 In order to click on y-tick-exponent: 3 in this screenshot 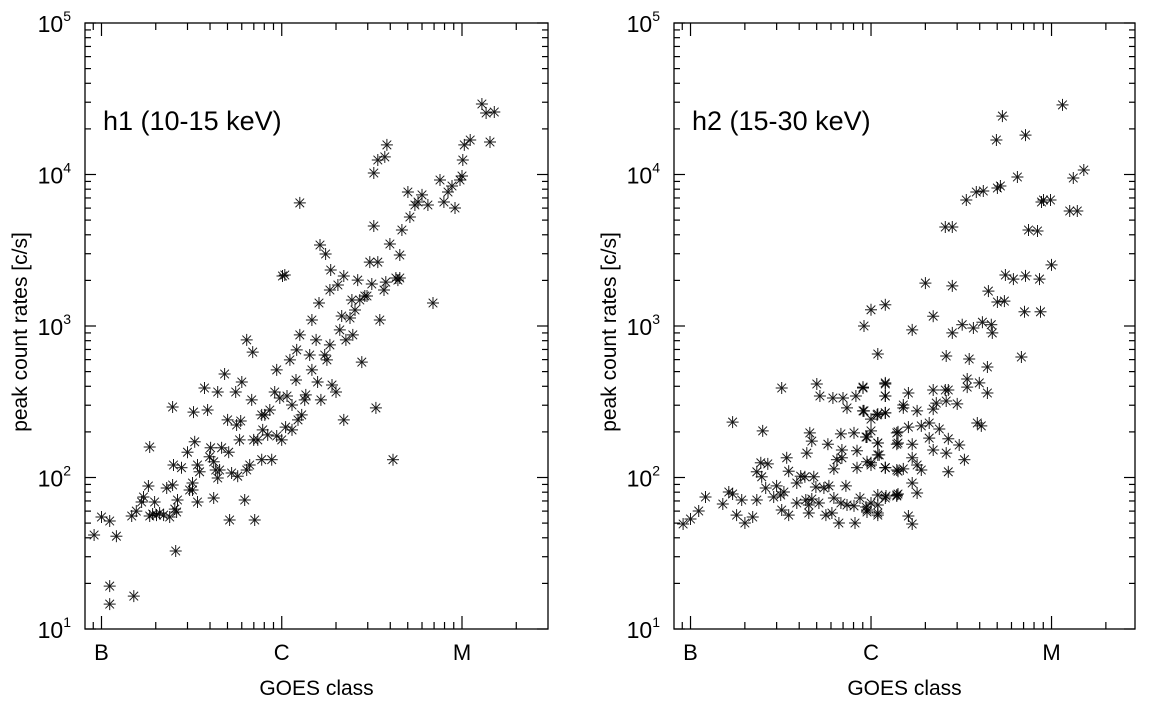, I will do `click(67, 319)`.